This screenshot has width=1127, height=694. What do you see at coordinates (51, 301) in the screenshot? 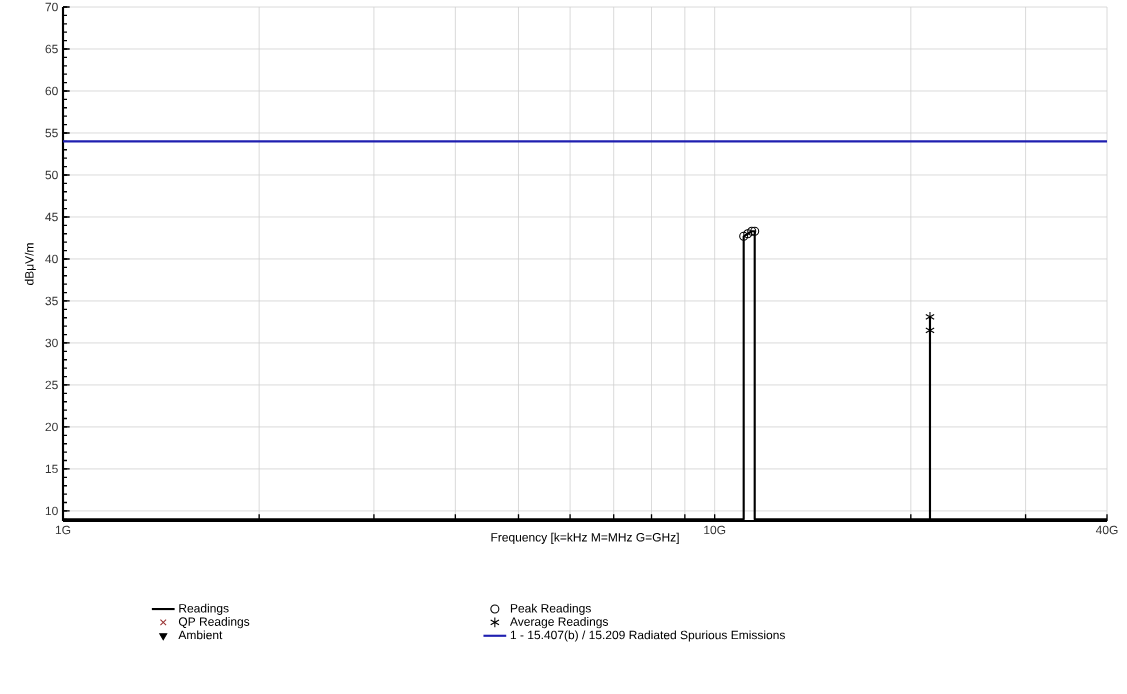
I see `y-tick-label: 35` at bounding box center [51, 301].